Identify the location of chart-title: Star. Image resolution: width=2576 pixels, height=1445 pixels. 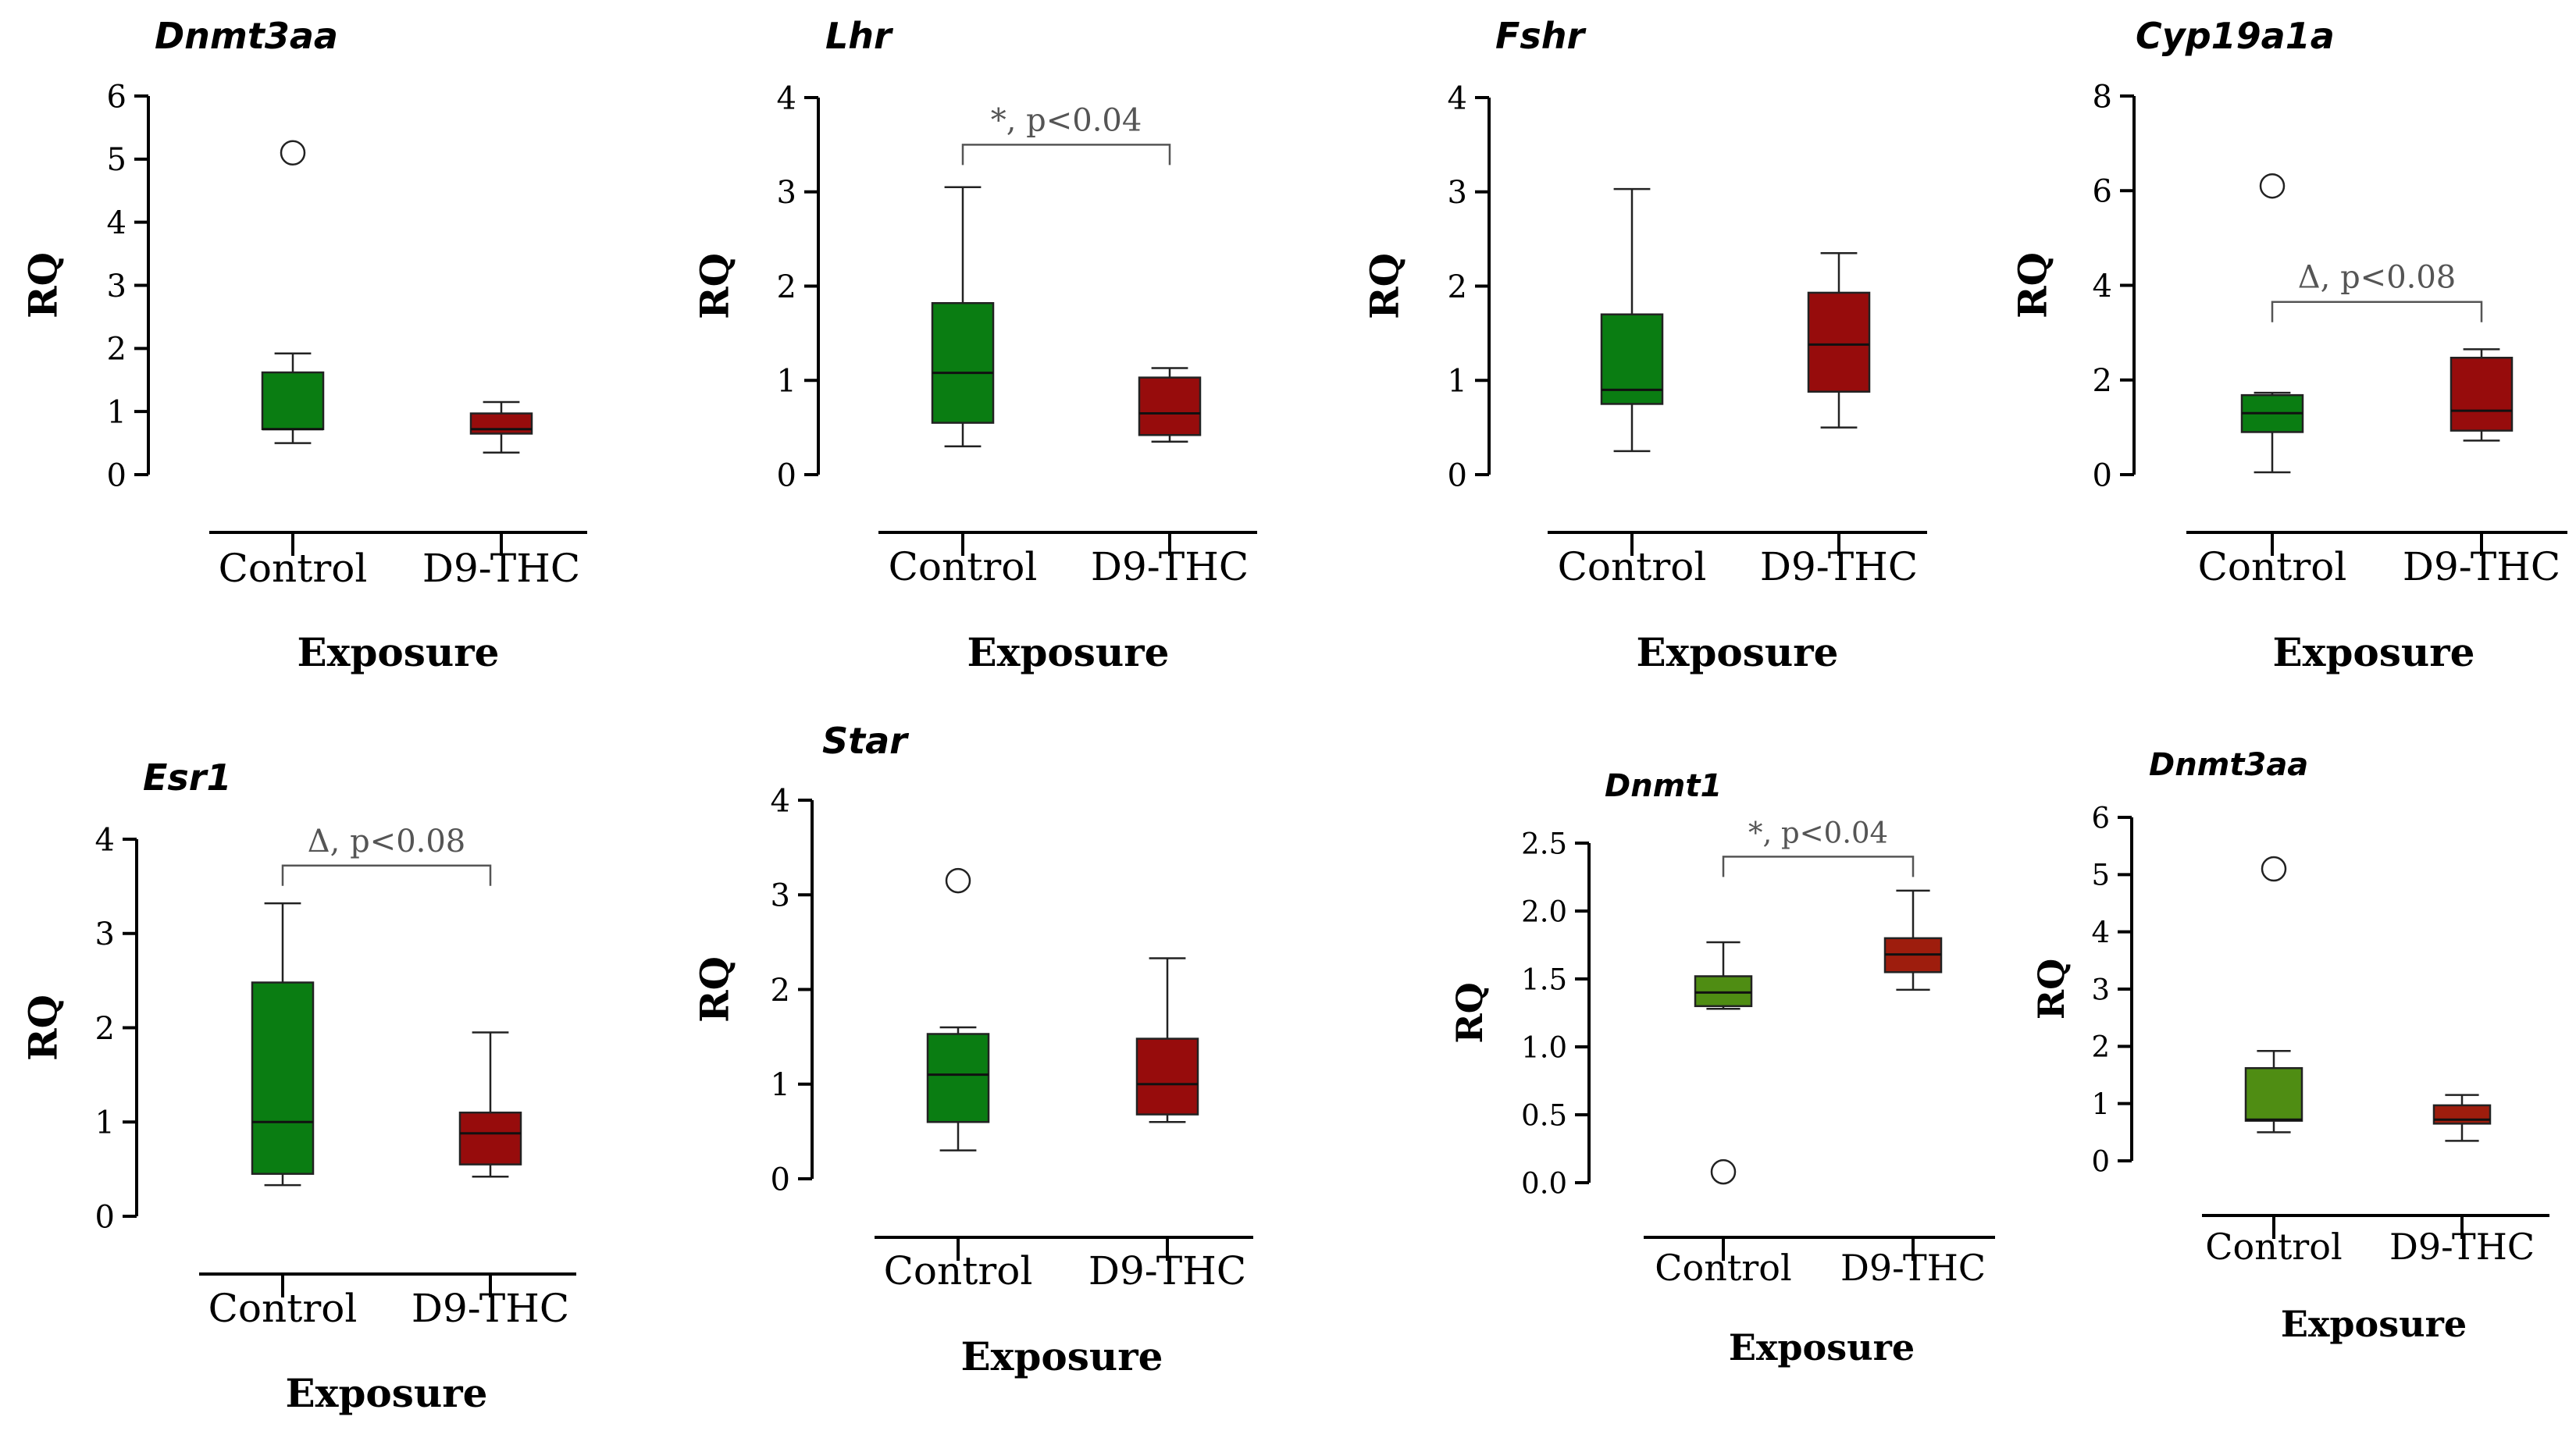
(866, 741).